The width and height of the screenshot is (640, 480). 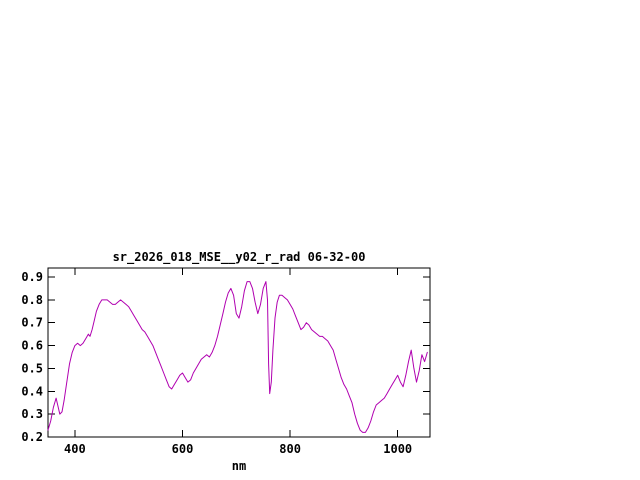 What do you see at coordinates (239, 257) in the screenshot?
I see `chart-title: sr_2026_018_MSE__y02_r_rad 06-32-00` at bounding box center [239, 257].